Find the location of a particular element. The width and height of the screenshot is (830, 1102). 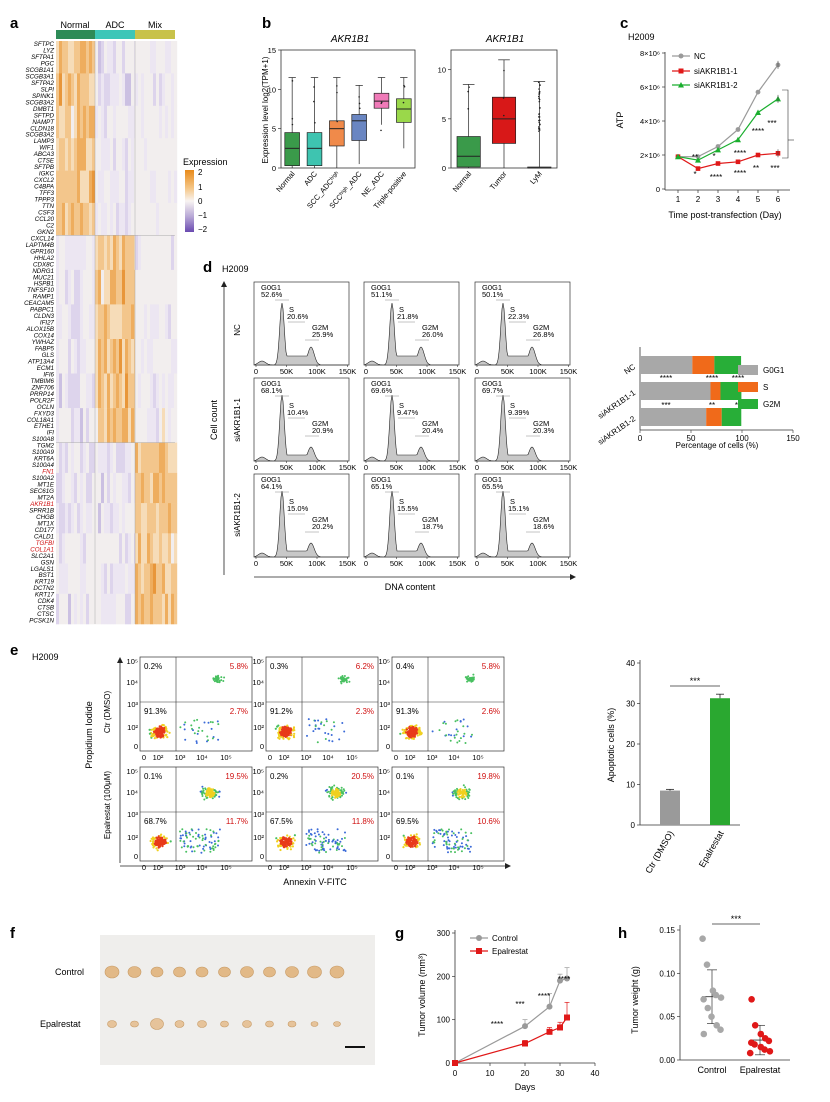

data-point is located at coordinates (703, 999).